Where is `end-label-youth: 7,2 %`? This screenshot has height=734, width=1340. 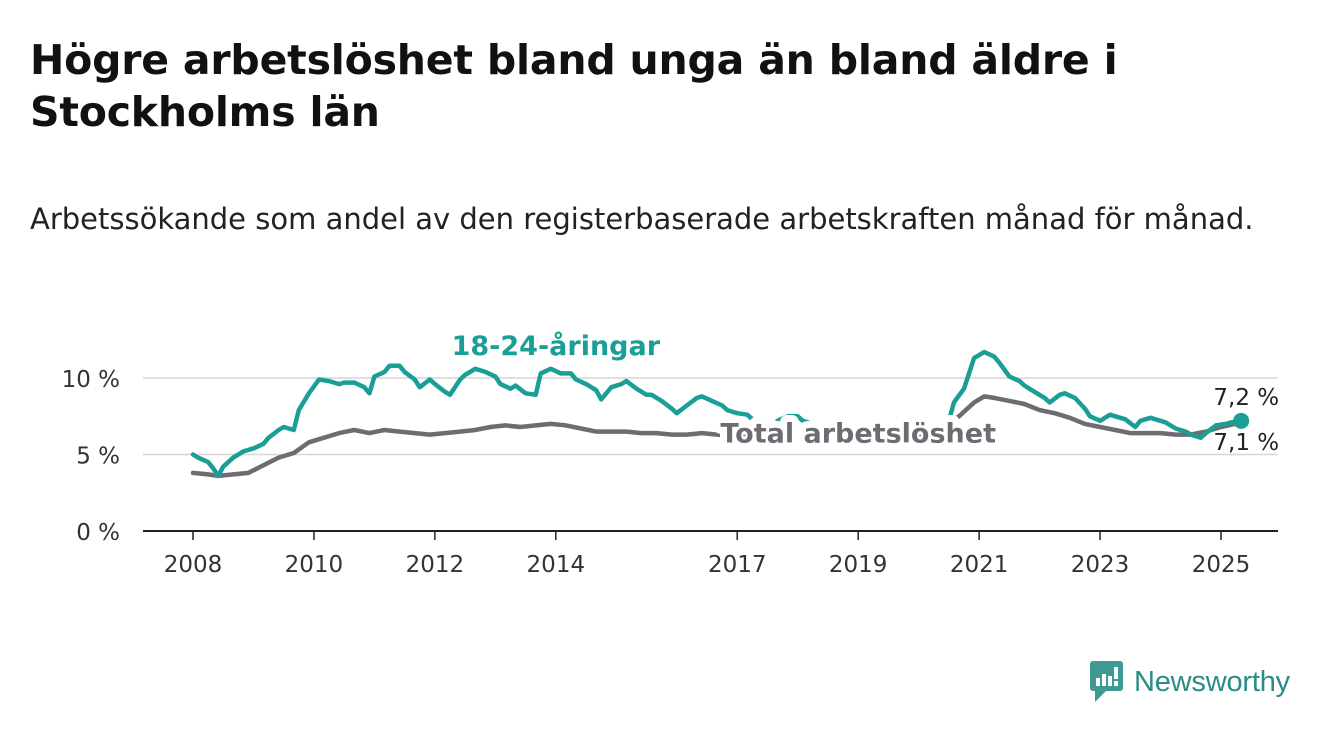 end-label-youth: 7,2 % is located at coordinates (1246, 398).